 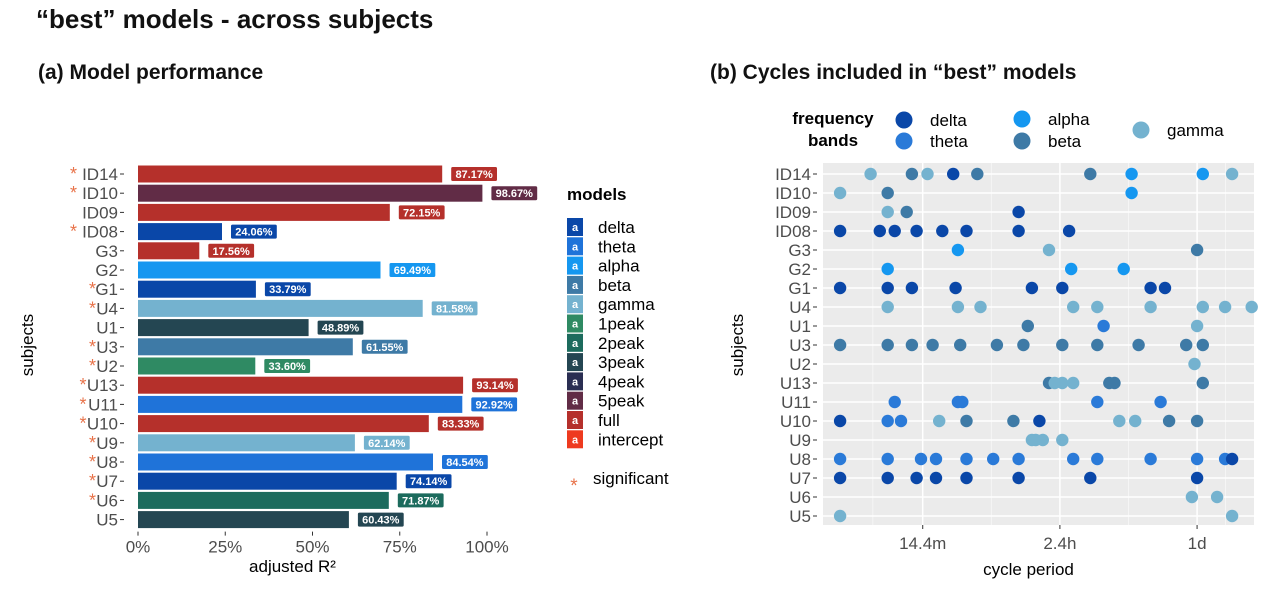 What do you see at coordinates (197, 289) in the screenshot?
I see `bar-g1` at bounding box center [197, 289].